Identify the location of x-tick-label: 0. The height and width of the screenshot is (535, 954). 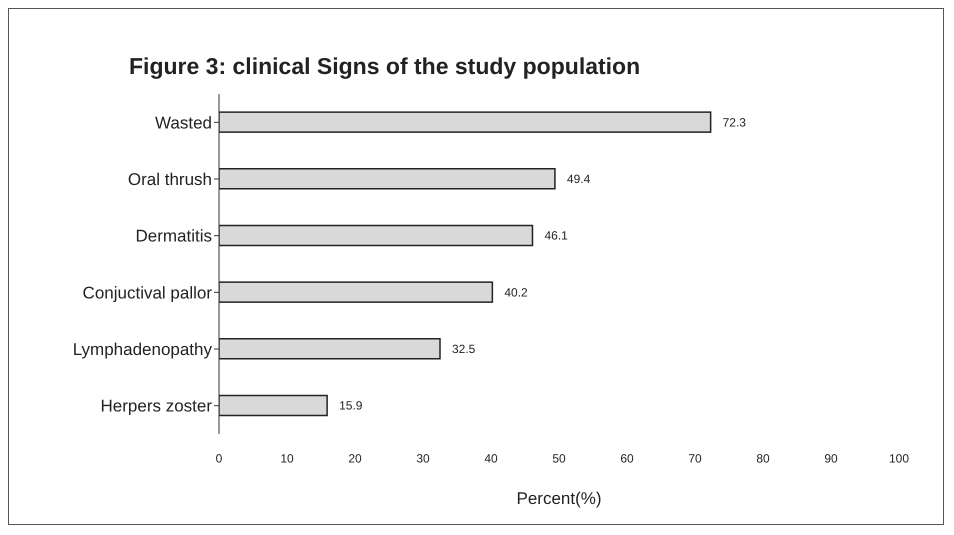
(219, 459).